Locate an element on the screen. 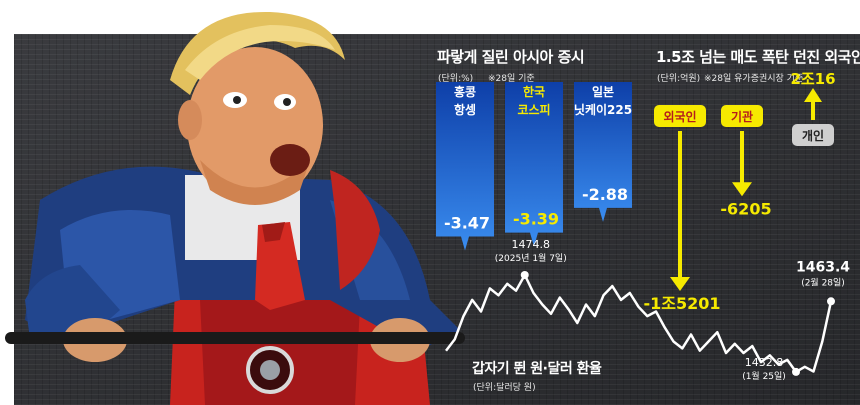  fx-annotation-max: 1474.8 is located at coordinates (531, 244).